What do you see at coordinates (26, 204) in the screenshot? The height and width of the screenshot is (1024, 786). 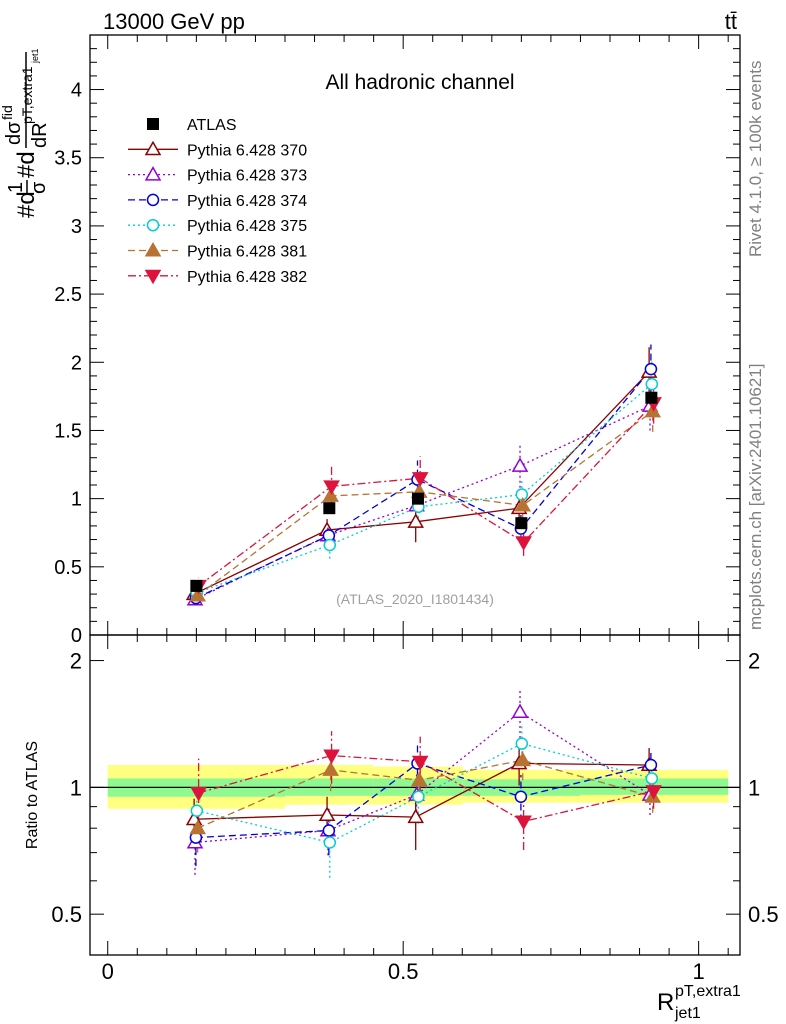 I see `ylabel-prefix: #d` at bounding box center [26, 204].